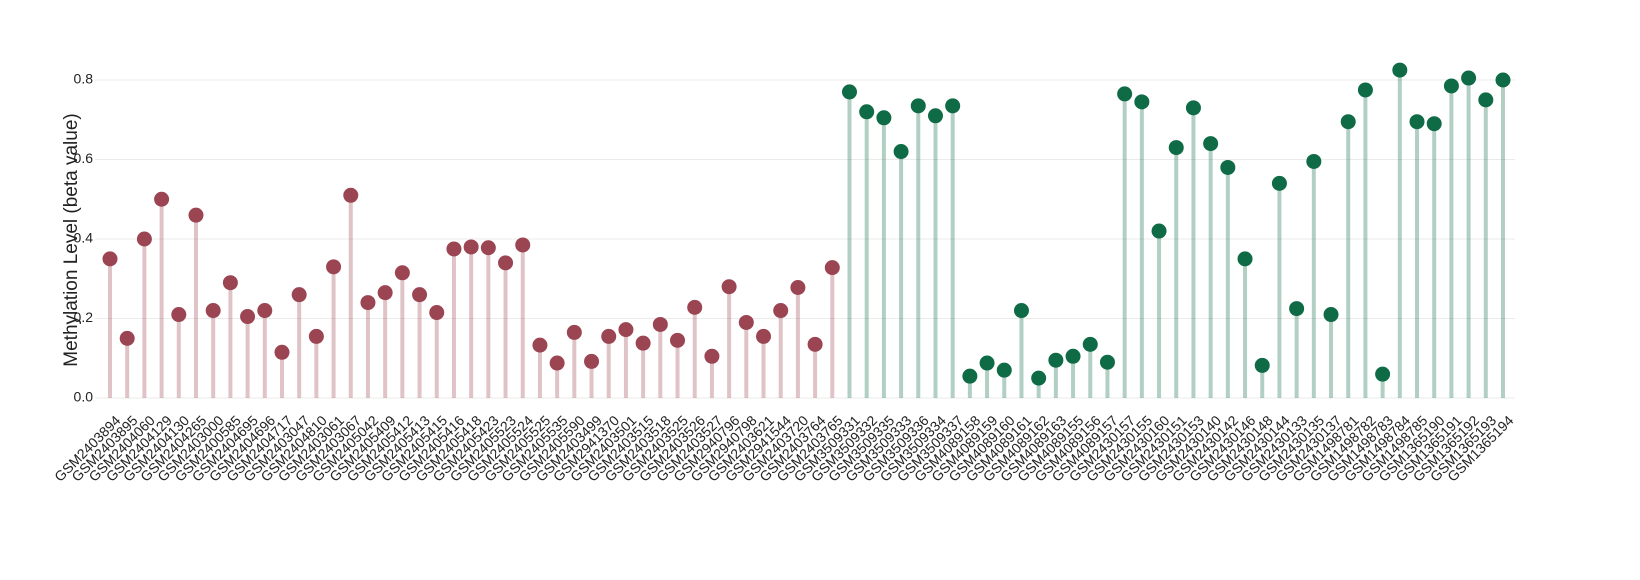  Describe the element at coordinates (84, 79) in the screenshot. I see `y-tick-label: 0.8` at that location.